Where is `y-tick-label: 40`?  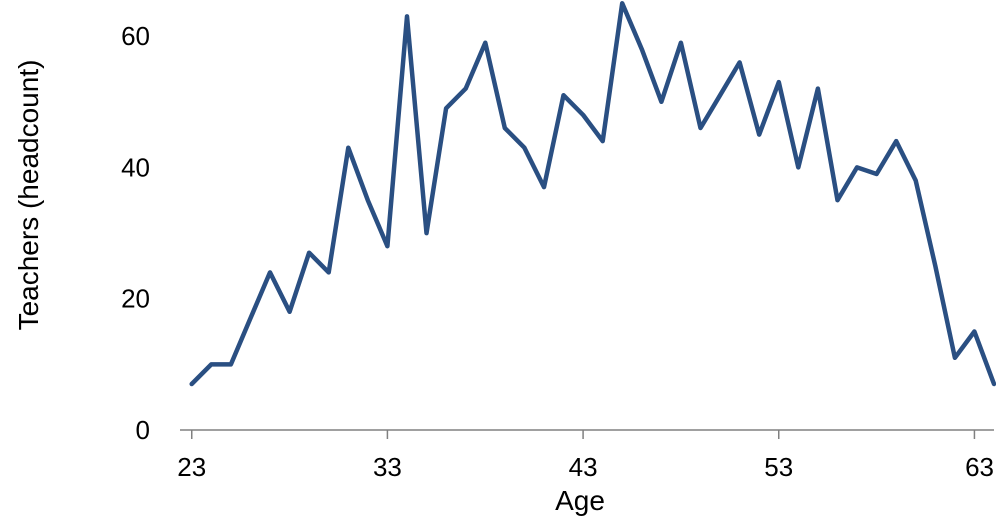
y-tick-label: 40 is located at coordinates (135, 167).